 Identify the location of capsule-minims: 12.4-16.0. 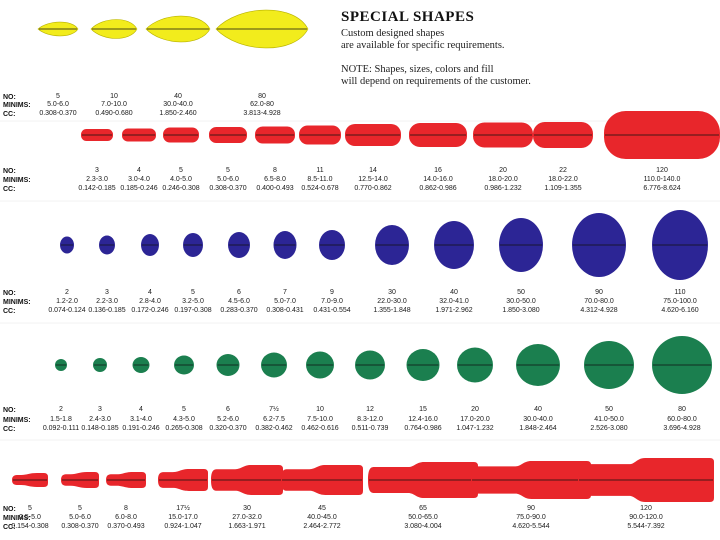
(423, 419).